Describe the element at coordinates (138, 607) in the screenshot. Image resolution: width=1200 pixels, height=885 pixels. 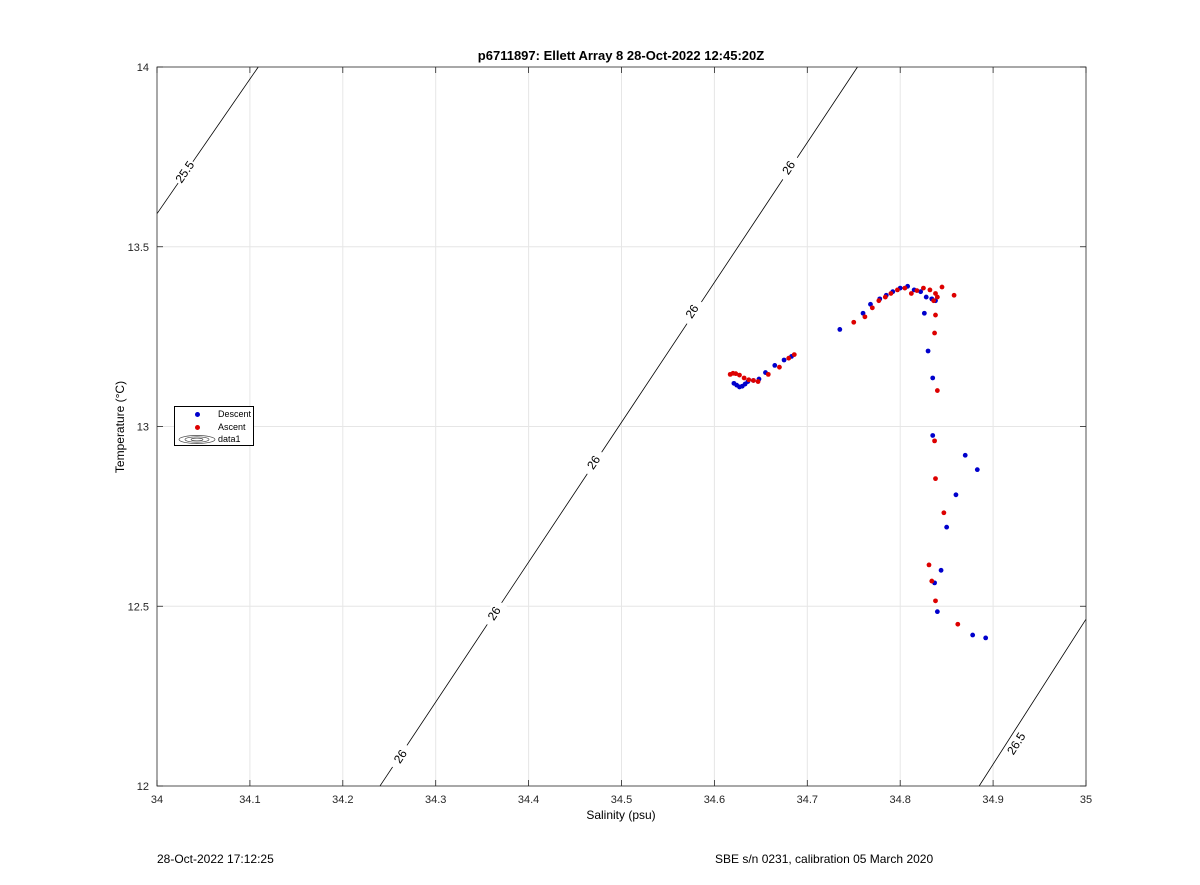
I see `y-tick-label: 12.5` at that location.